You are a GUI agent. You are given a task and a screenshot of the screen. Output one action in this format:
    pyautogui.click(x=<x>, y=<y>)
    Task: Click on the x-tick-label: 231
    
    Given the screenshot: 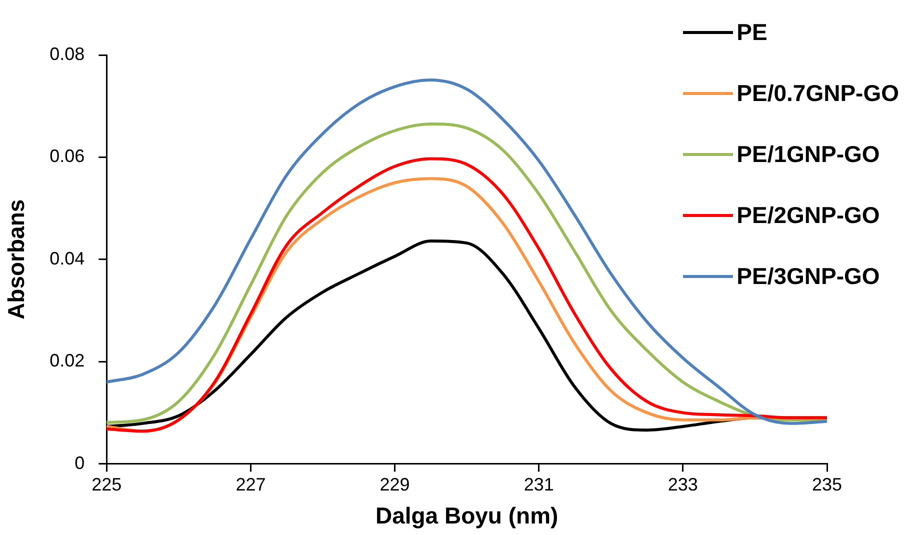 What is the action you would take?
    pyautogui.click(x=539, y=484)
    